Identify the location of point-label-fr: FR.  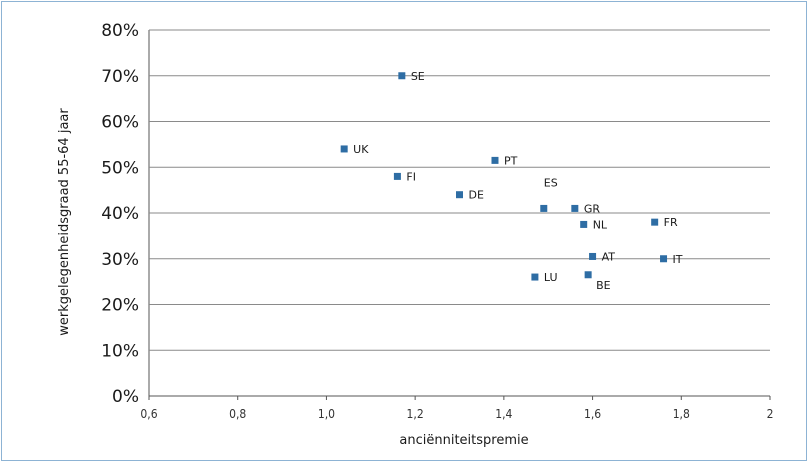
(671, 222).